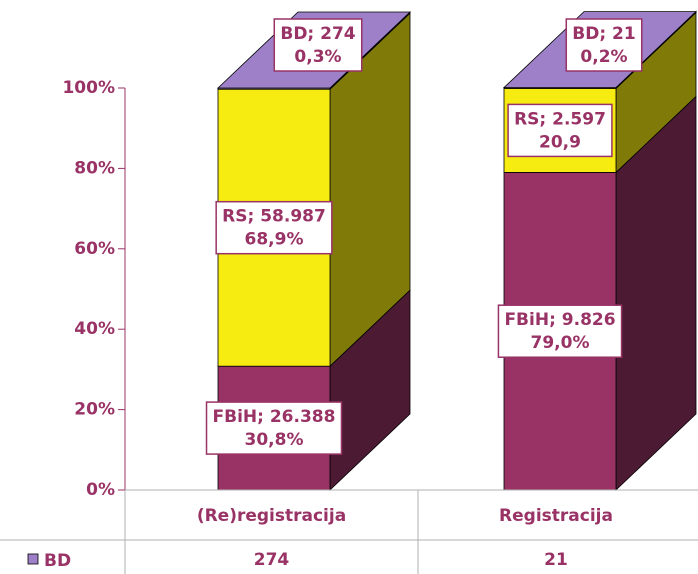  I want to click on data-label-text: 20,9, so click(560, 142).